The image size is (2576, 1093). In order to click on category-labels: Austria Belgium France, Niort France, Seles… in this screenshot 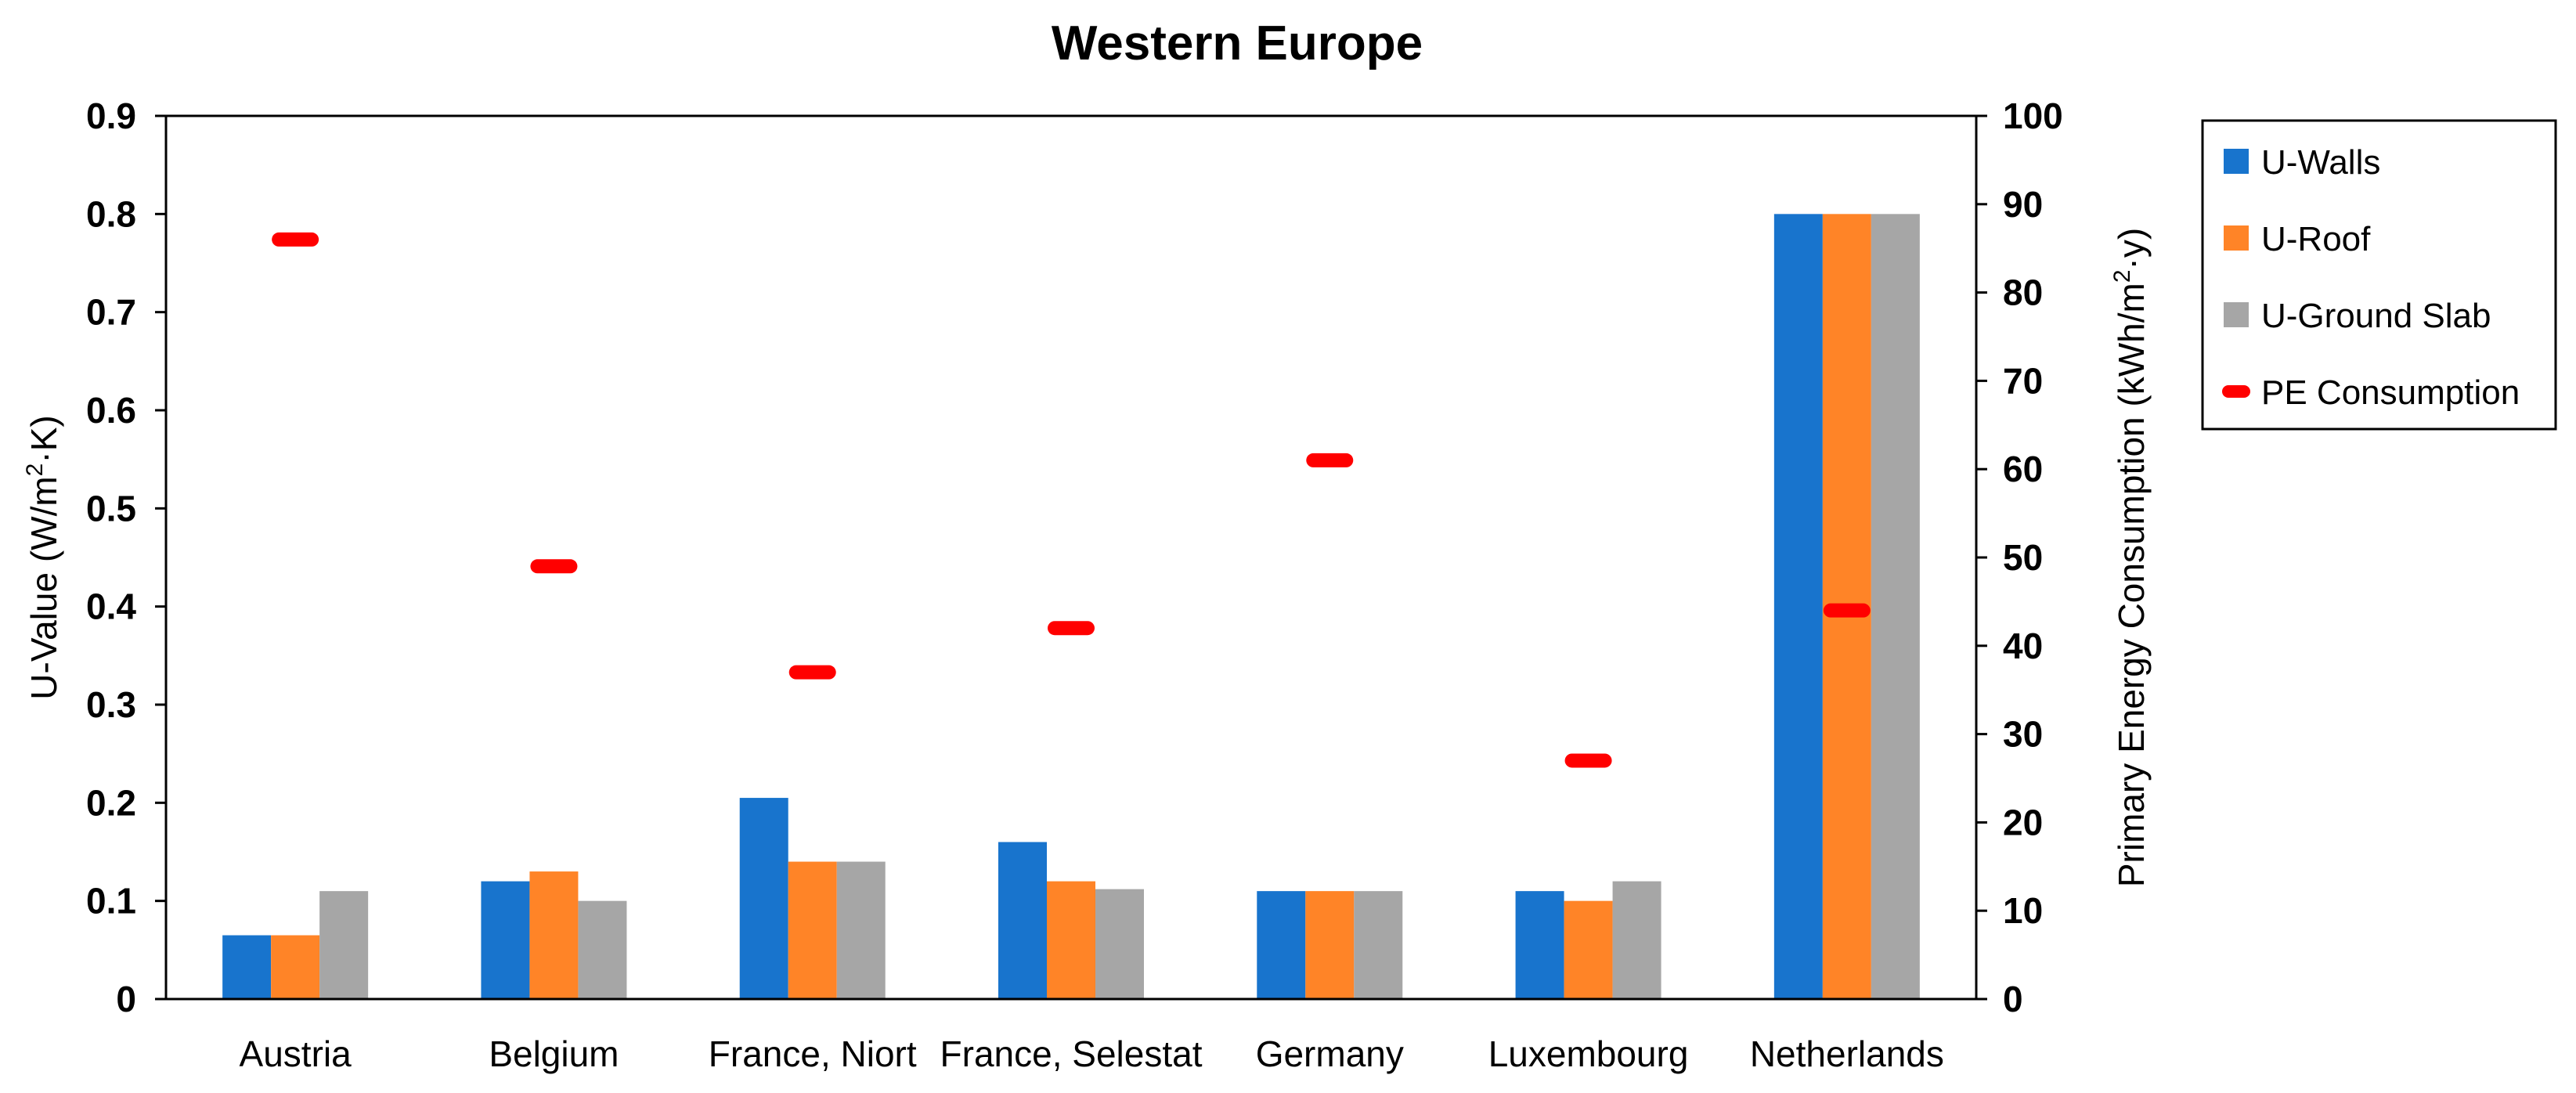, I will do `click(1092, 1053)`.